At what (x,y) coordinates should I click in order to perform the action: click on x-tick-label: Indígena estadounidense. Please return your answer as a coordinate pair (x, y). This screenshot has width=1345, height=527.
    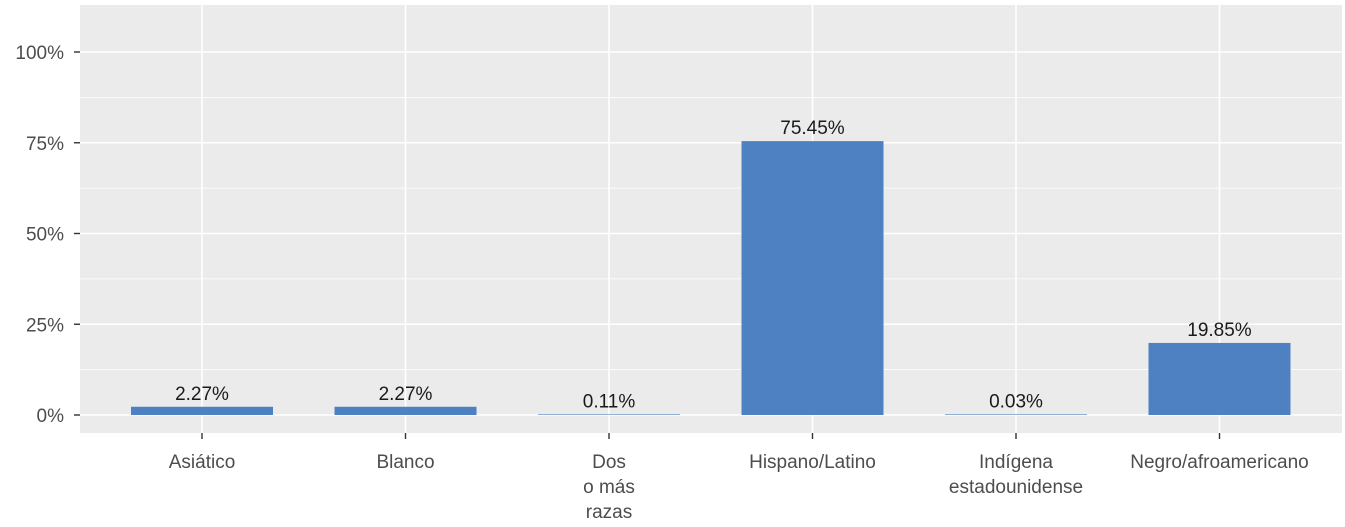
    Looking at the image, I should click on (1016, 475).